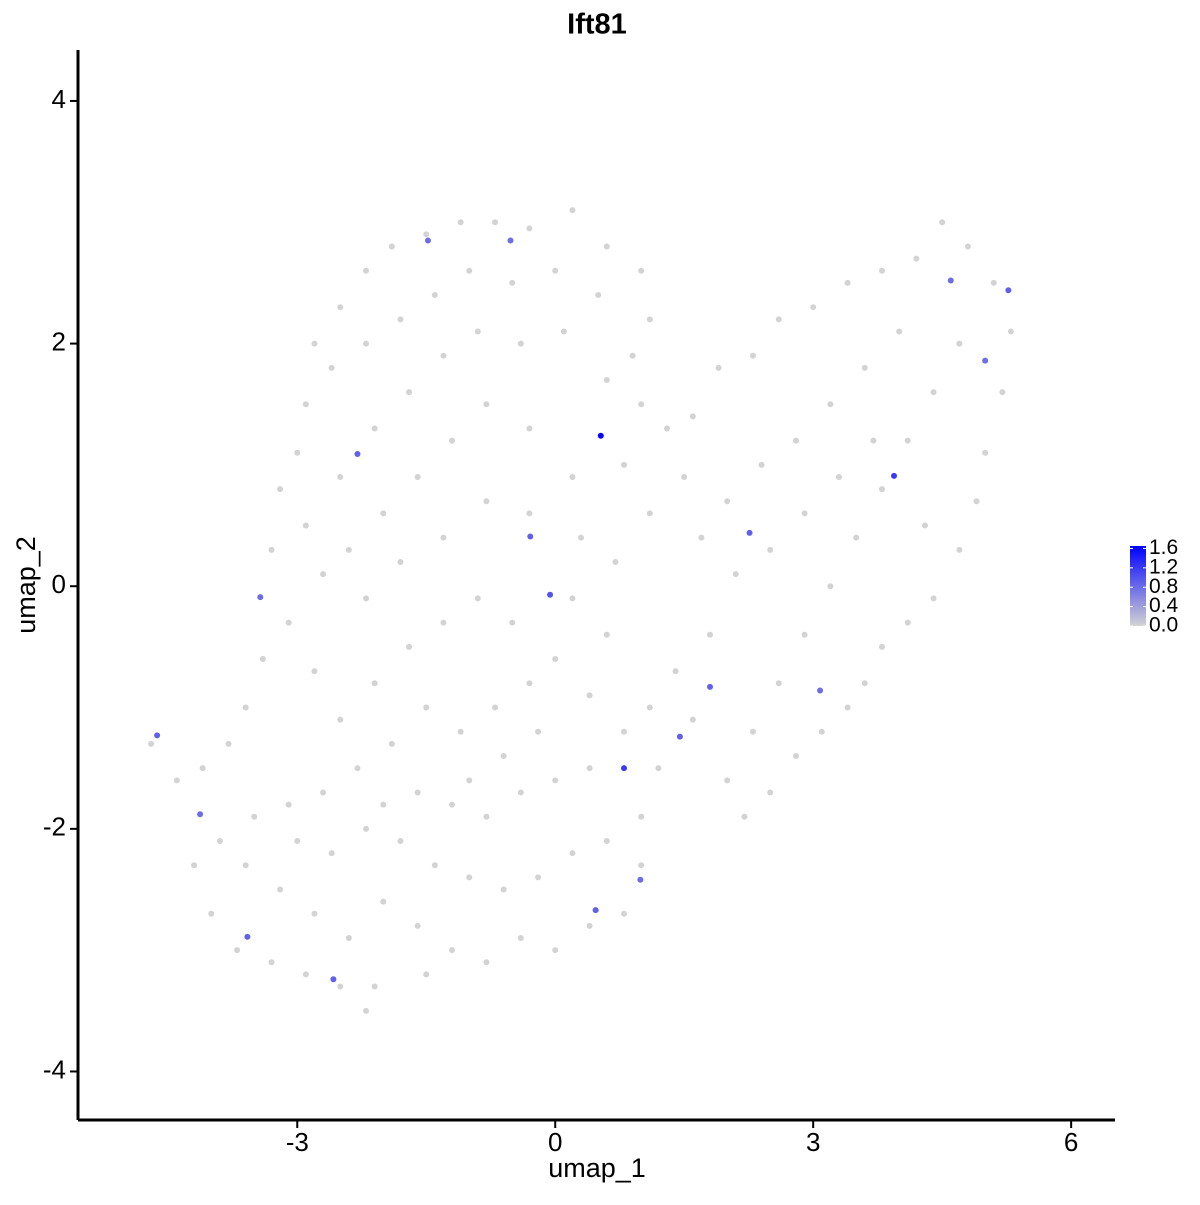 The image size is (1200, 1205). I want to click on chart-title: Ift81, so click(597, 25).